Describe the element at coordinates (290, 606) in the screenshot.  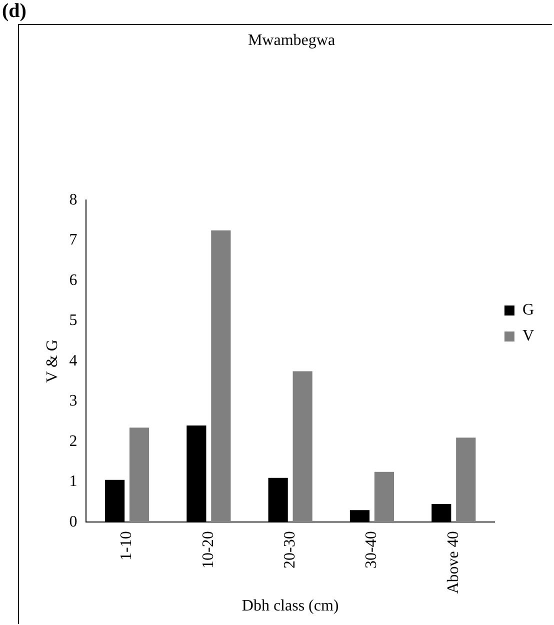
I see `x-axis-title: Dbh class (cm)` at that location.